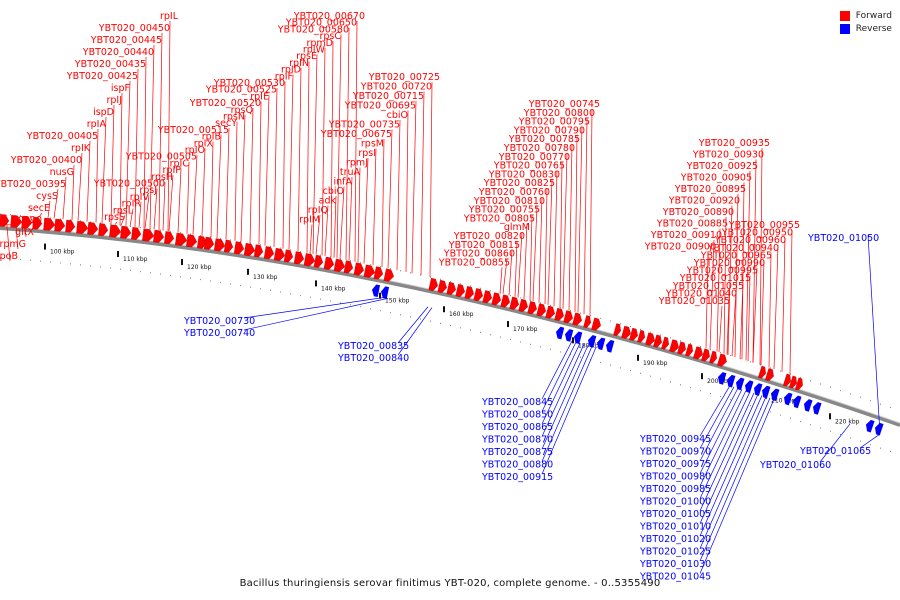 Image resolution: width=900 pixels, height=600 pixels. I want to click on reverse-gene-label: YBT020_00835, so click(373, 346).